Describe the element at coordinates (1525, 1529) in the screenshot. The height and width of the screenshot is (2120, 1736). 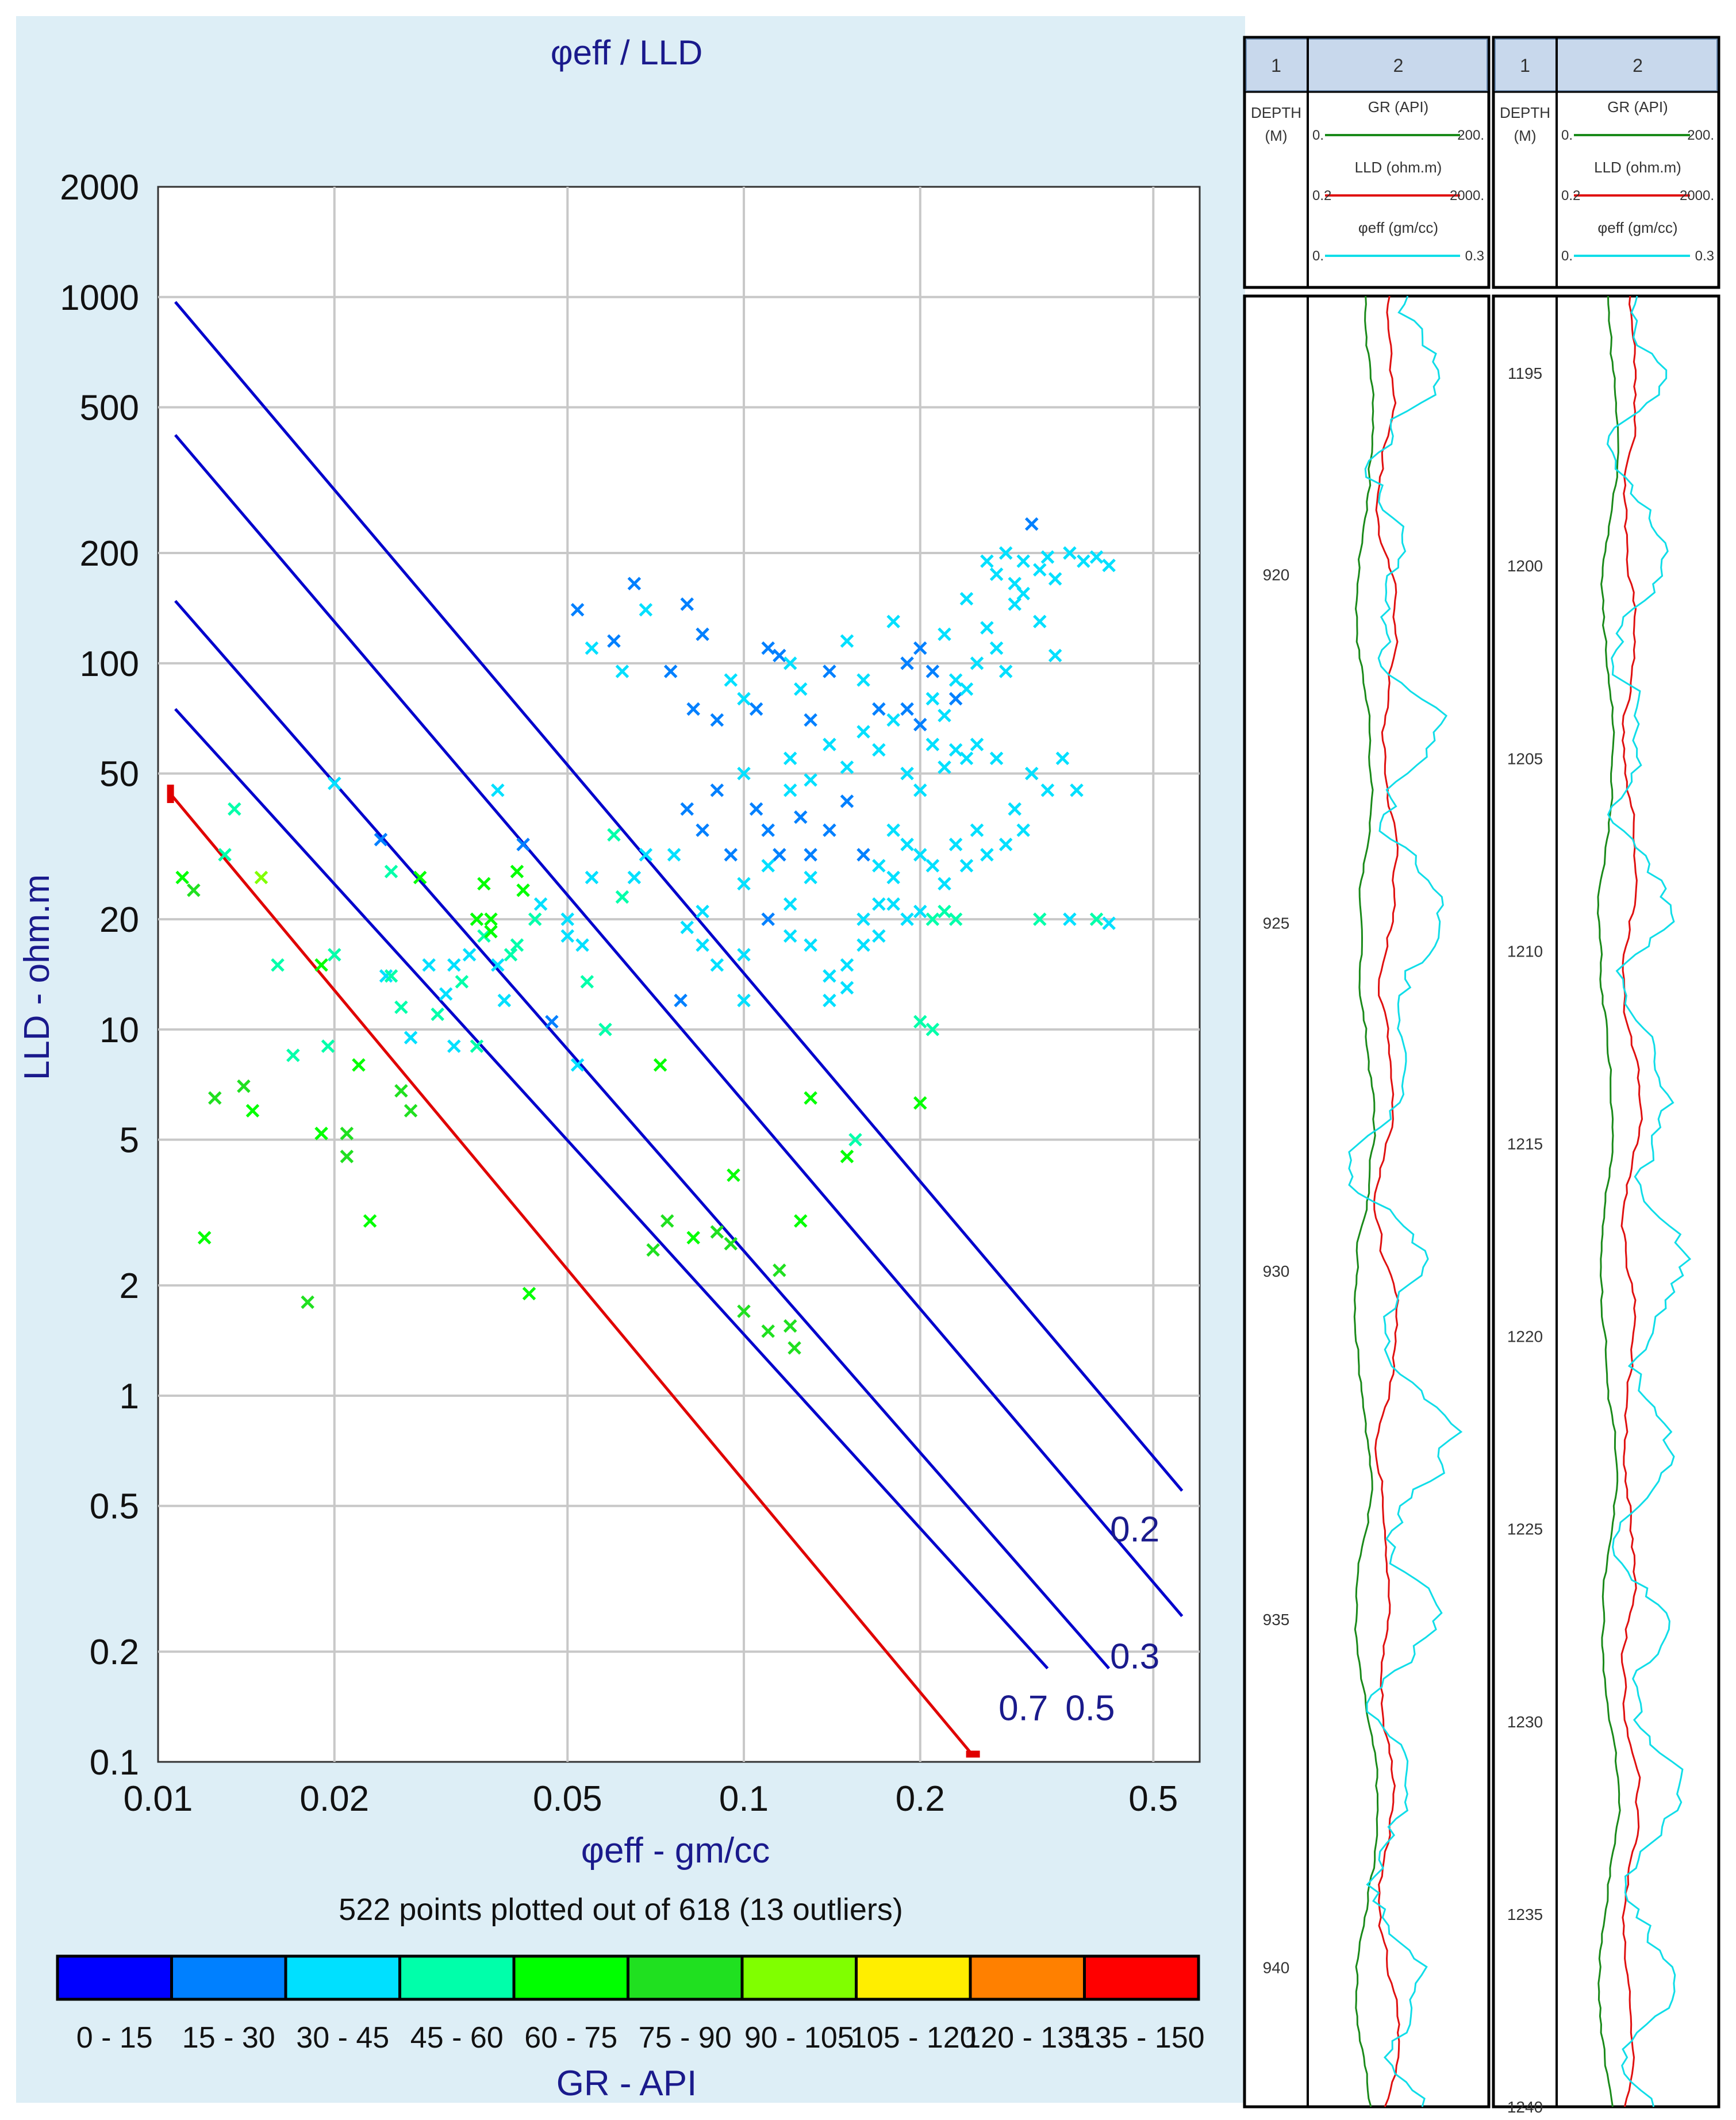
I see `depth-label: 1225` at that location.